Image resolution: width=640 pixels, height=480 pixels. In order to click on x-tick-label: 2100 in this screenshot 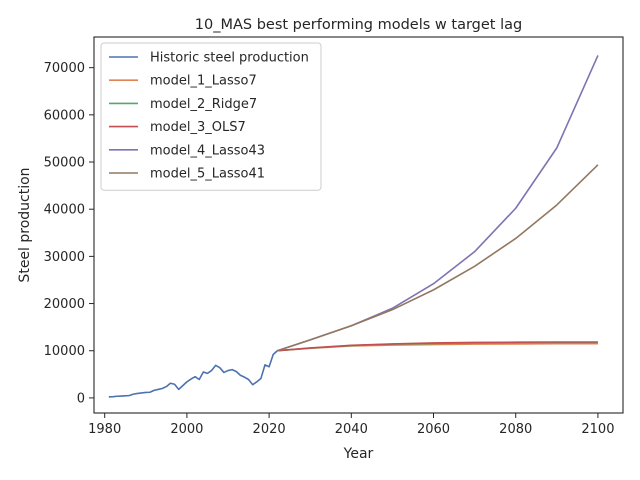, I will do `click(597, 429)`.